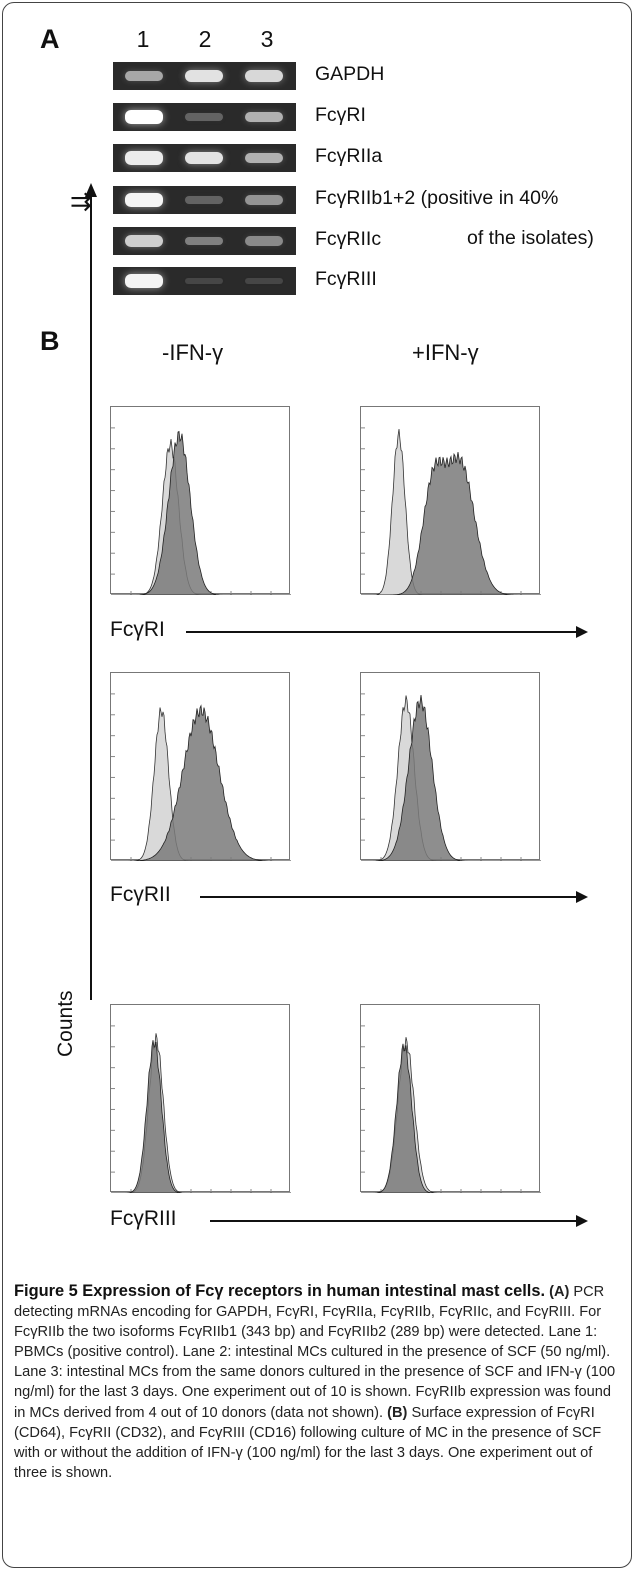  What do you see at coordinates (137, 629) in the screenshot?
I see `x-axis-label: FcγRI` at bounding box center [137, 629].